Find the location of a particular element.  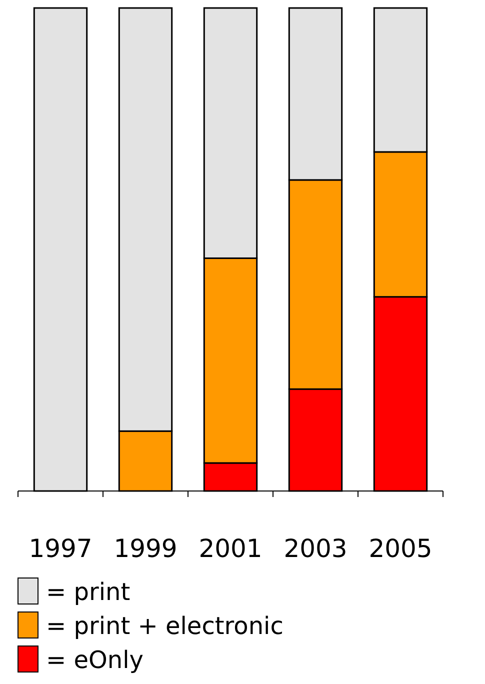

legend-label: = print + electronic is located at coordinates (165, 626).